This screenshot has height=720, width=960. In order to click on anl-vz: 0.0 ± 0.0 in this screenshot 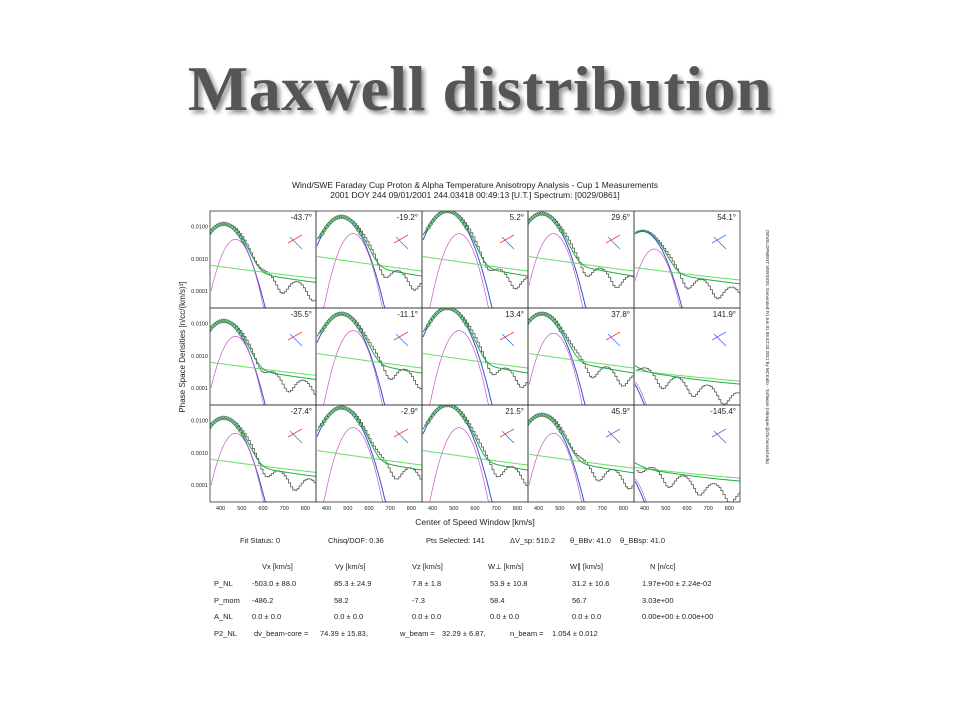, I will do `click(426, 616)`.